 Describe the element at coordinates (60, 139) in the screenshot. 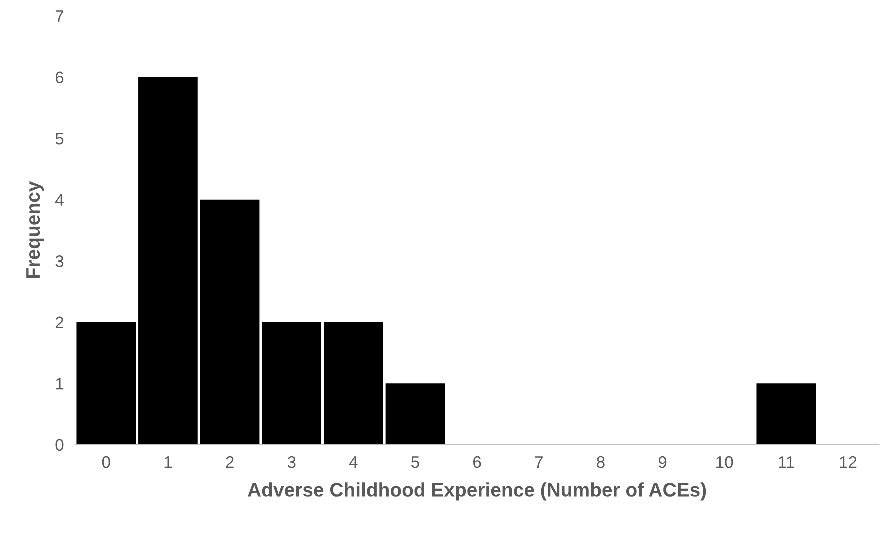

I see `y-tick-label: 5` at that location.